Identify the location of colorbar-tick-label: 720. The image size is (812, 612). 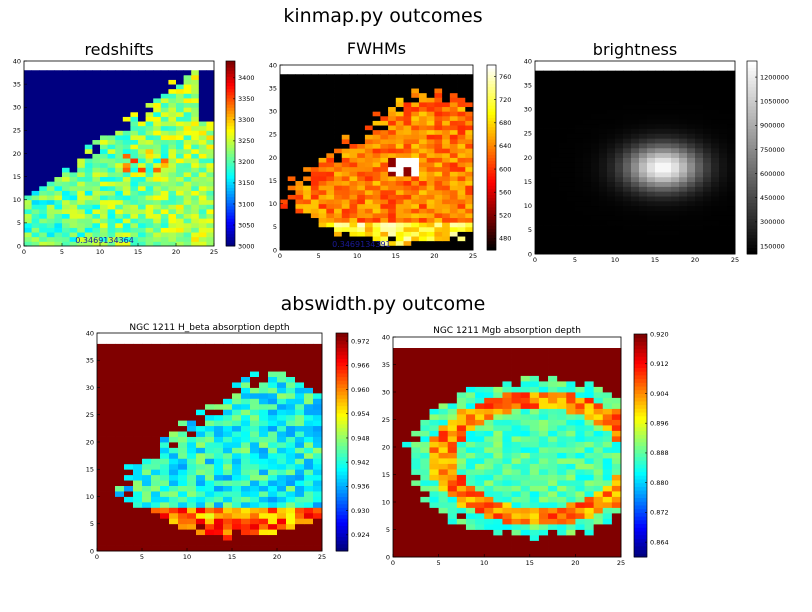
(505, 100).